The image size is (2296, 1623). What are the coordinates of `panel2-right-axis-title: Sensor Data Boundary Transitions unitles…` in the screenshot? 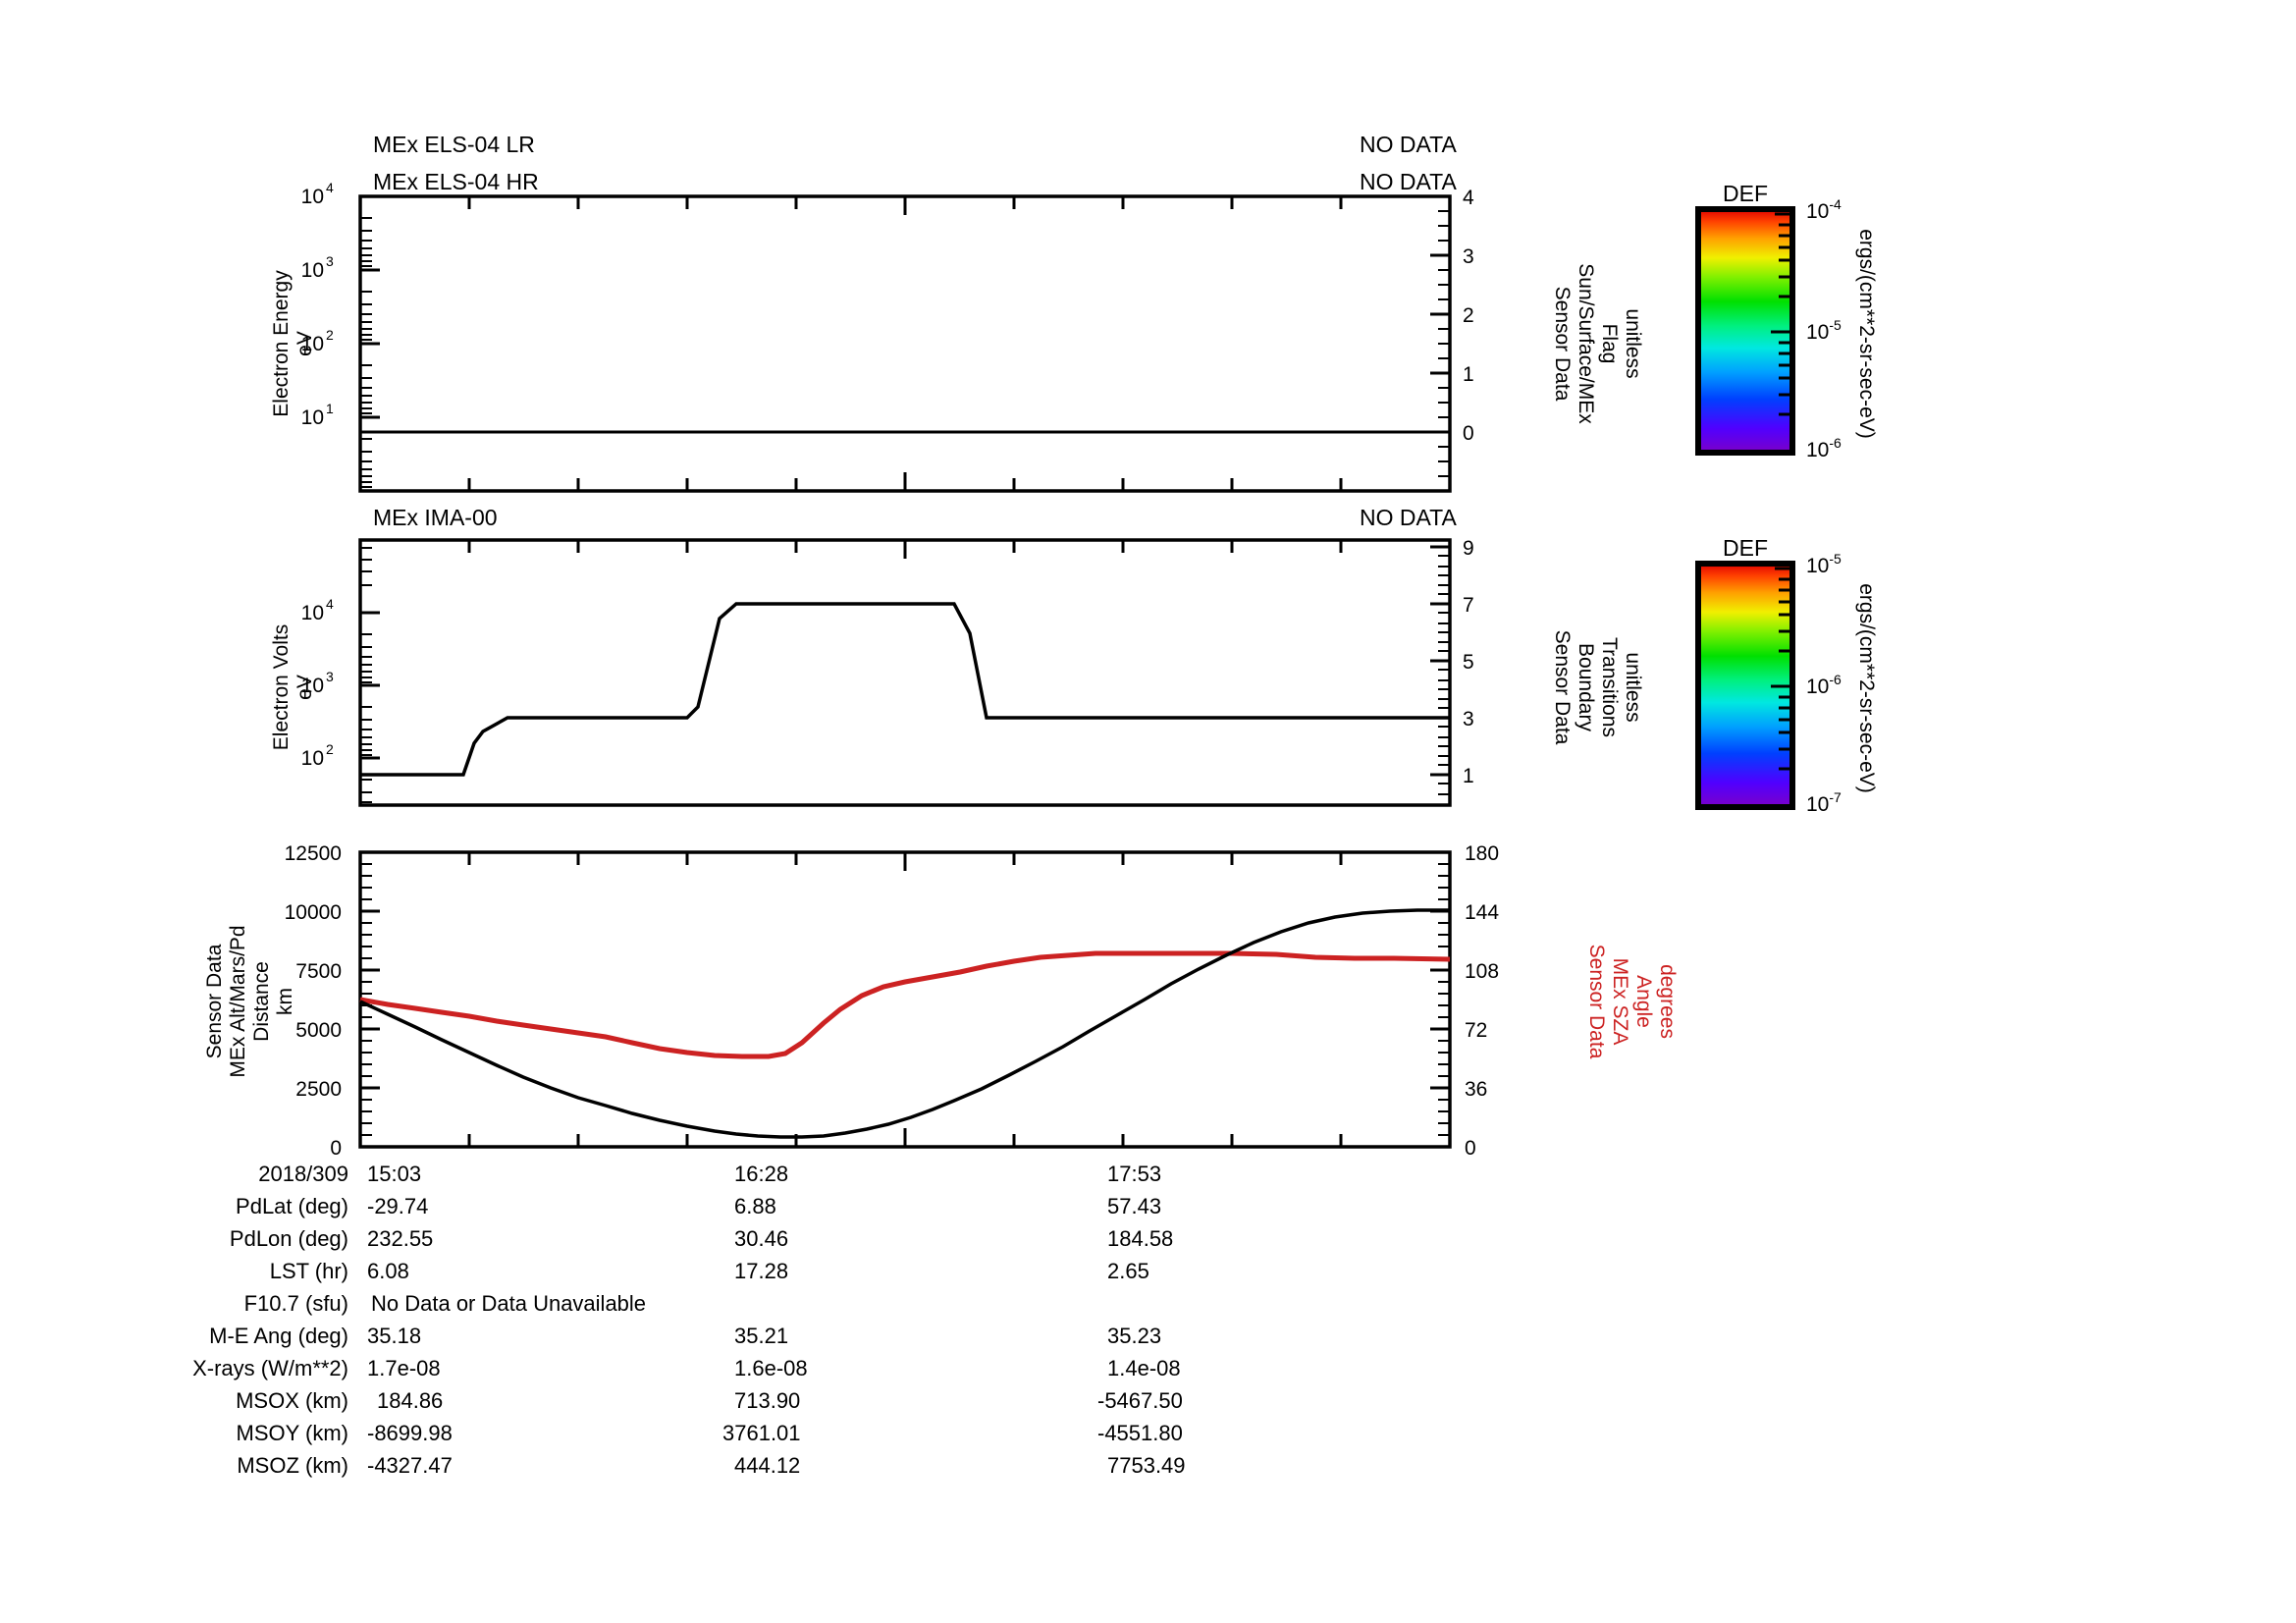 It's located at (1598, 687).